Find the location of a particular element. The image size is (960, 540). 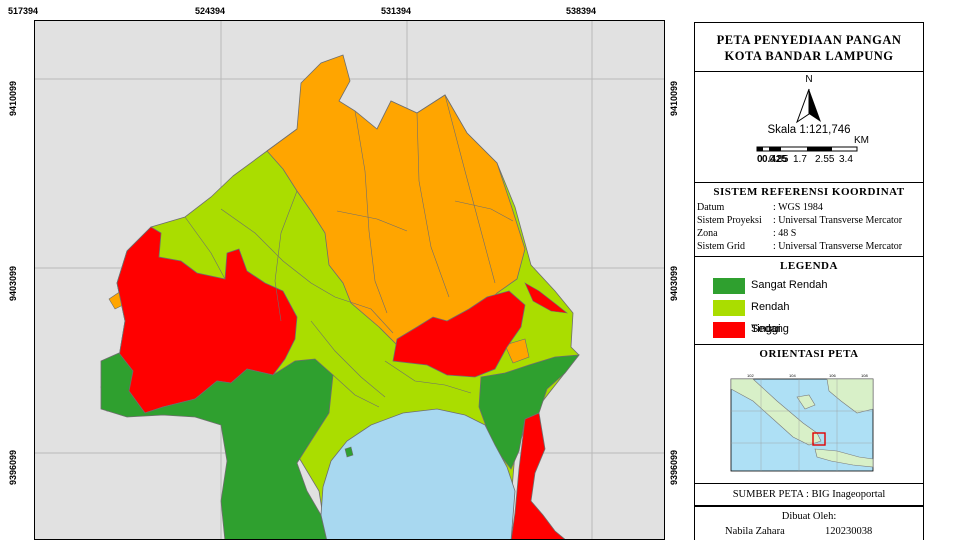

region-sangat-rendah-sw is located at coordinates (217, 446).